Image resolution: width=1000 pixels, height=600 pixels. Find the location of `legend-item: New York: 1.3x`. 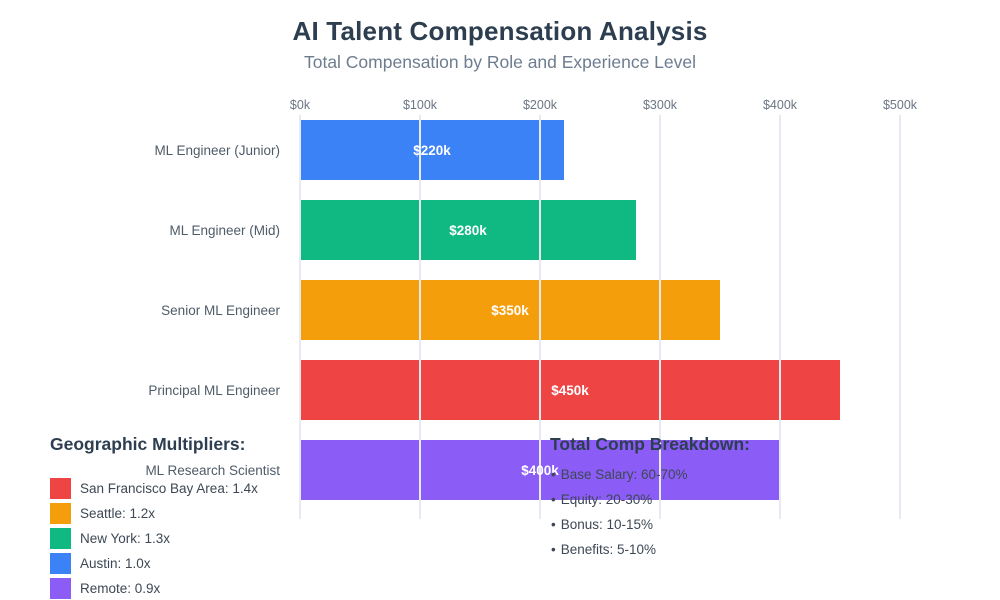

legend-item: New York: 1.3x is located at coordinates (110, 538).